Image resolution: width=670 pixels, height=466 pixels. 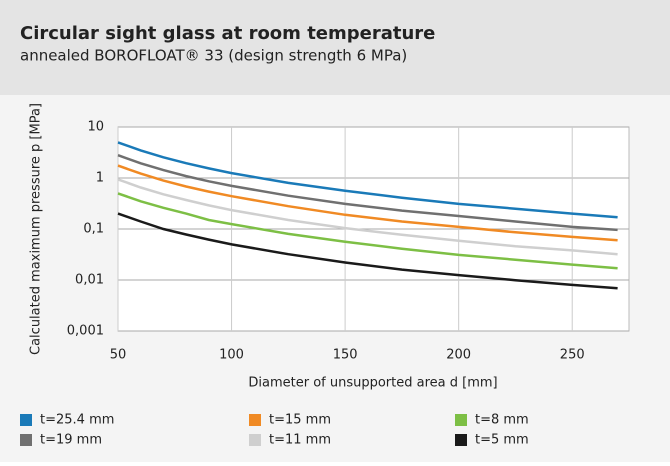 What do you see at coordinates (458, 355) in the screenshot?
I see `x-tick-label: 200` at bounding box center [458, 355].